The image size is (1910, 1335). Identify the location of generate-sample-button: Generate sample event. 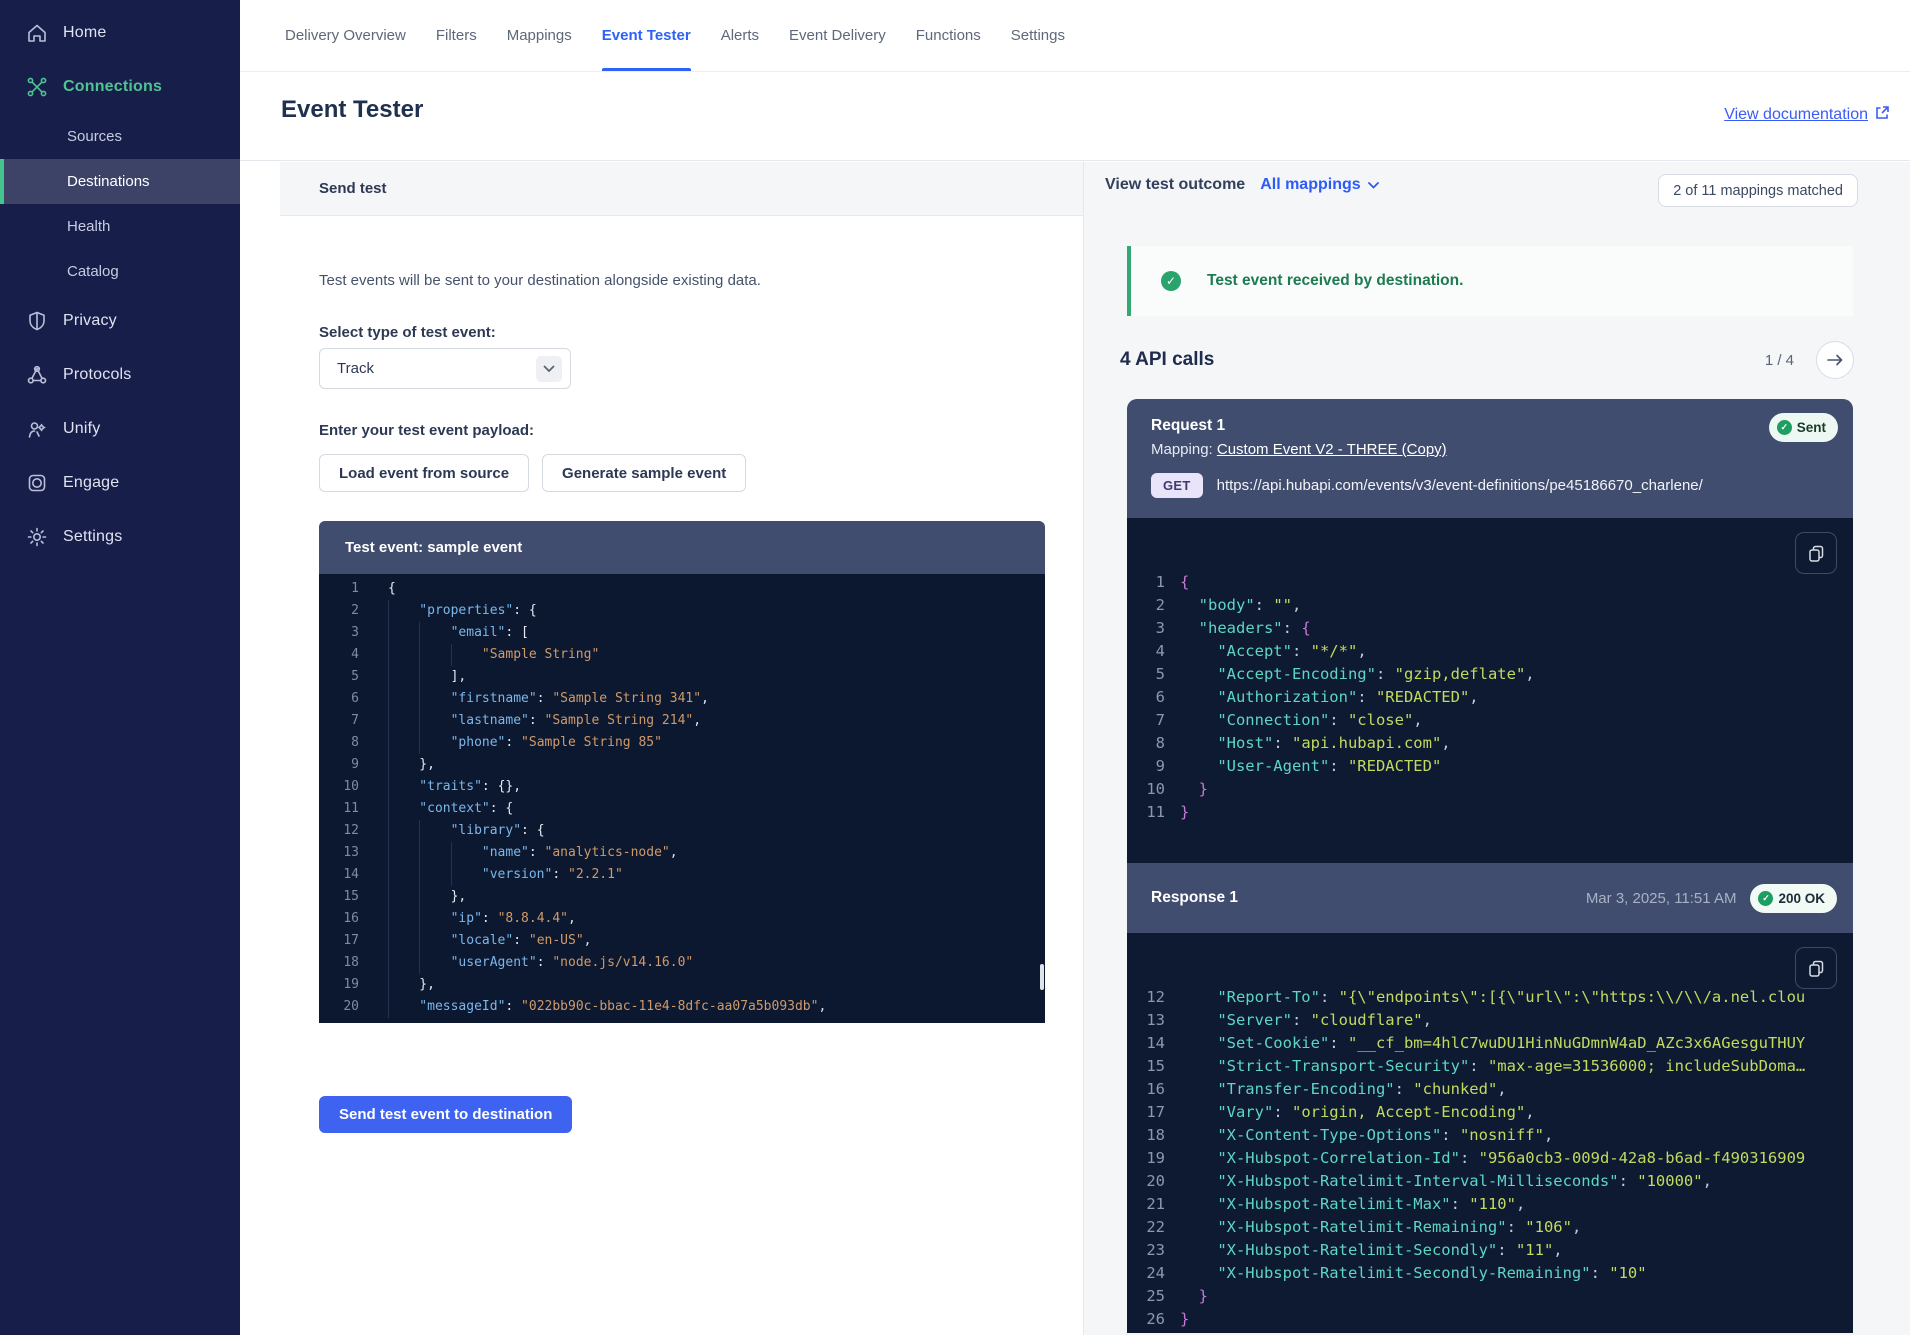
(644, 473).